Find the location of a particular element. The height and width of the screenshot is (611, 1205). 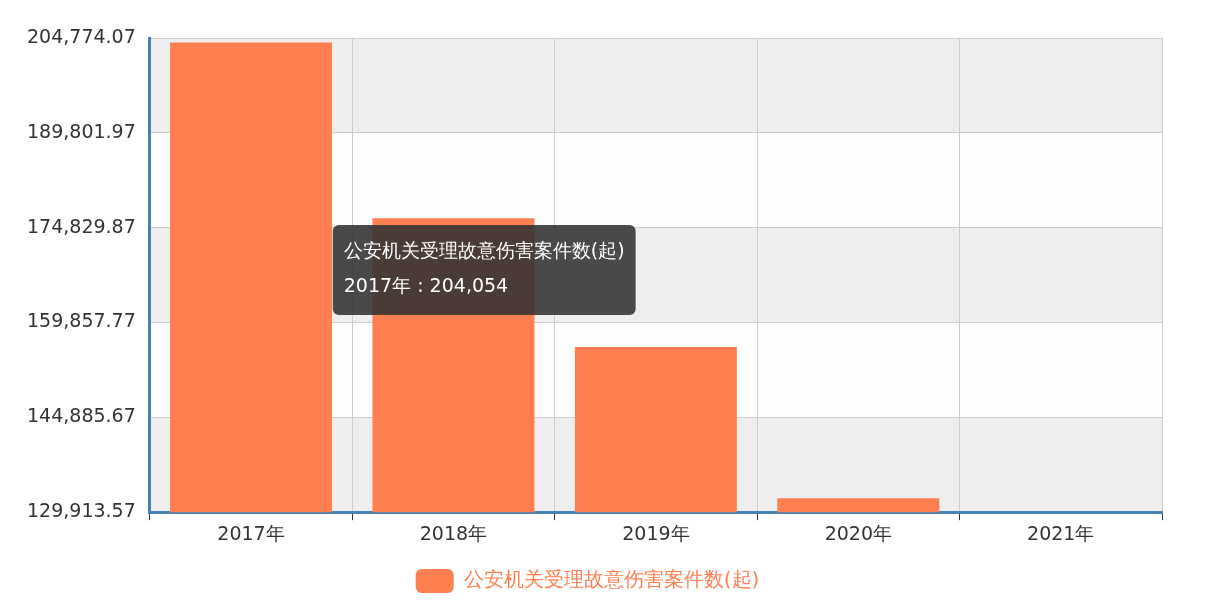

annotation: 公安机关受理故意伤害案件数(起) is located at coordinates (484, 250).